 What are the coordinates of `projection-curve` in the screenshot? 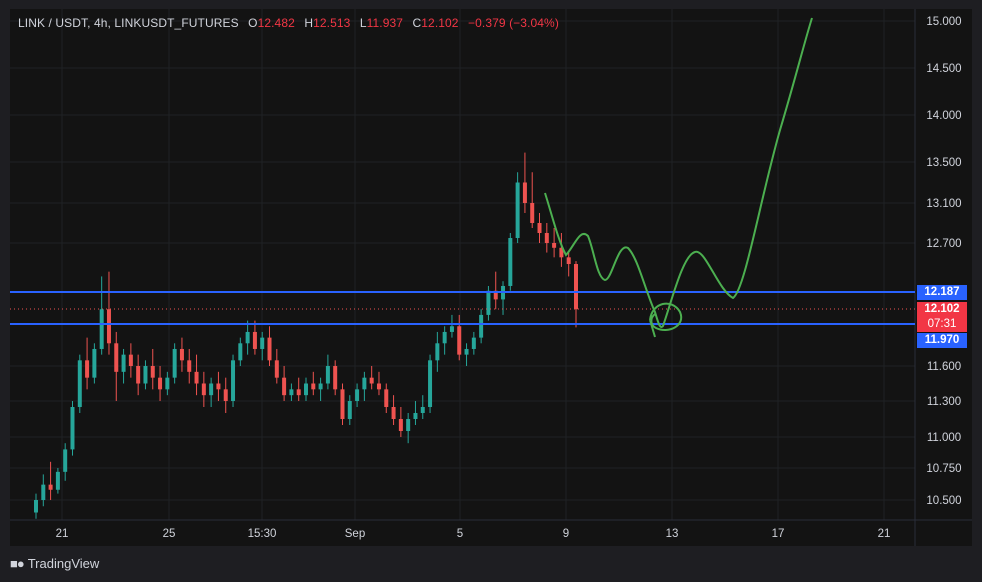 It's located at (678, 172).